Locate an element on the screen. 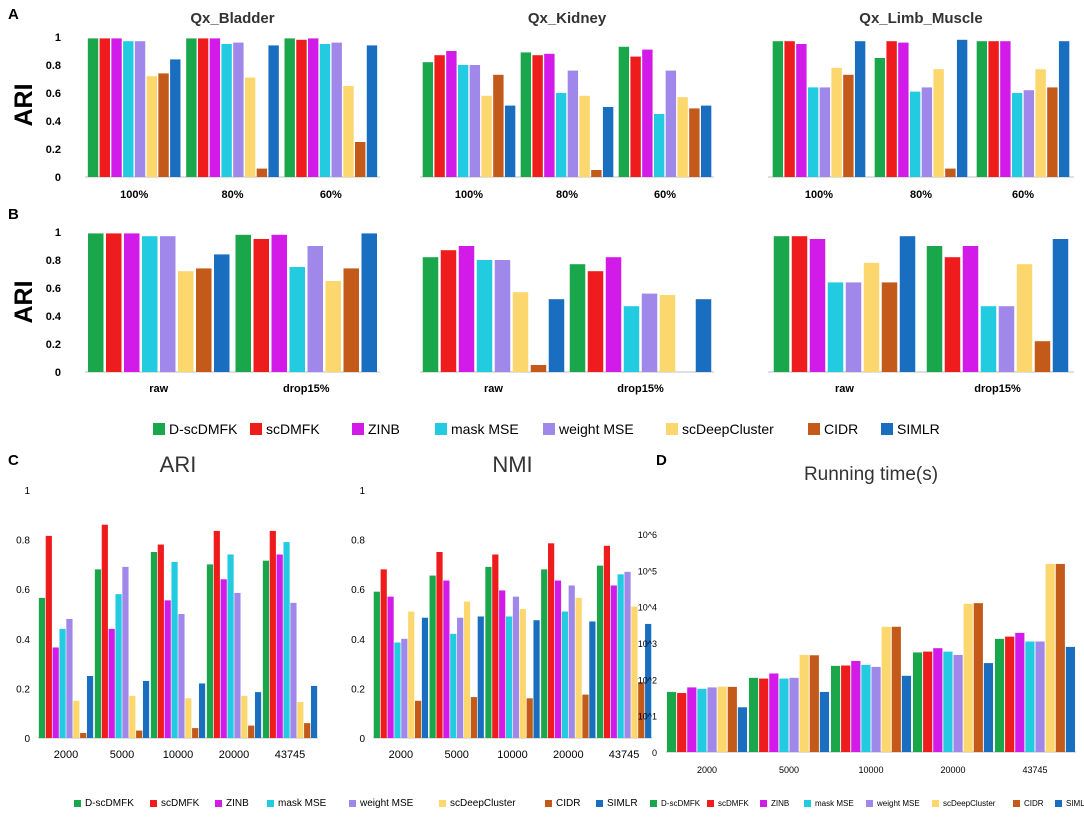  legend-label: scDeepCluster is located at coordinates (483, 803).